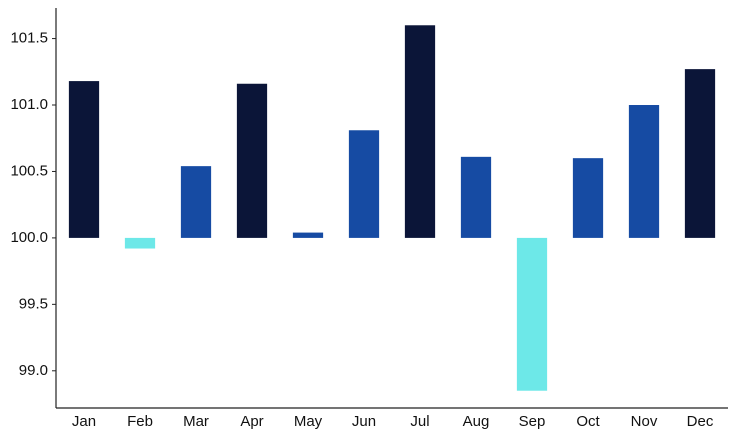 Image resolution: width=737 pixels, height=443 pixels. Describe the element at coordinates (364, 421) in the screenshot. I see `x-tick-label: Jun` at that location.